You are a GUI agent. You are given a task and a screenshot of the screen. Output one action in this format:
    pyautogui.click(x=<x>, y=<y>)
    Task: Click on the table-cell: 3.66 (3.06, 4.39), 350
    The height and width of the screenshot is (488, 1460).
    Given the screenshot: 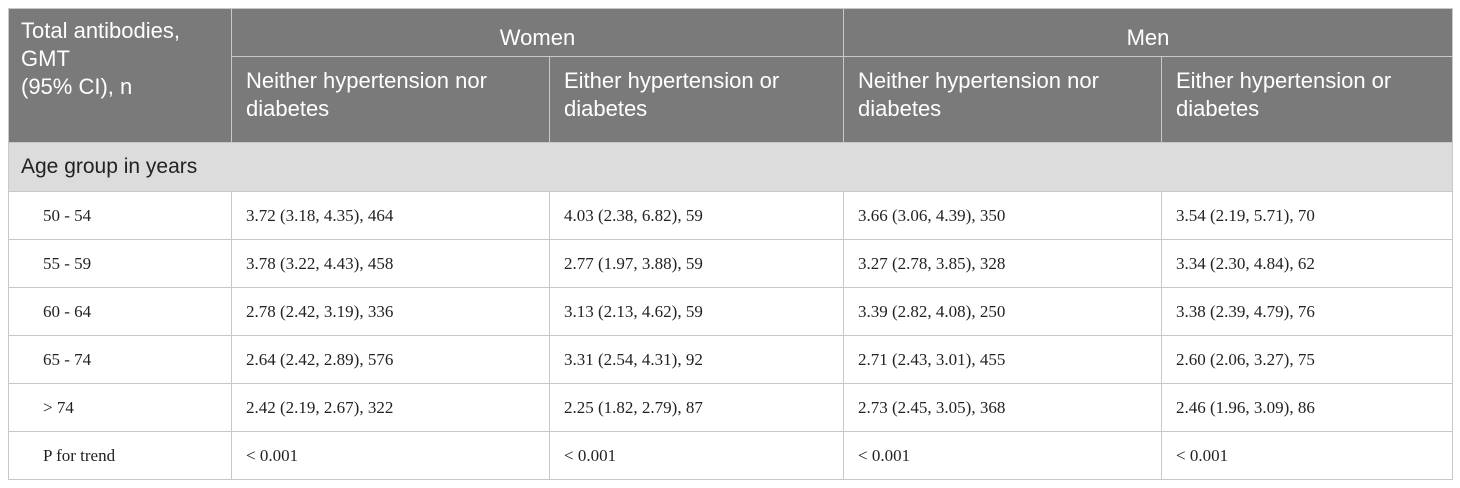 What is the action you would take?
    pyautogui.click(x=1002, y=215)
    